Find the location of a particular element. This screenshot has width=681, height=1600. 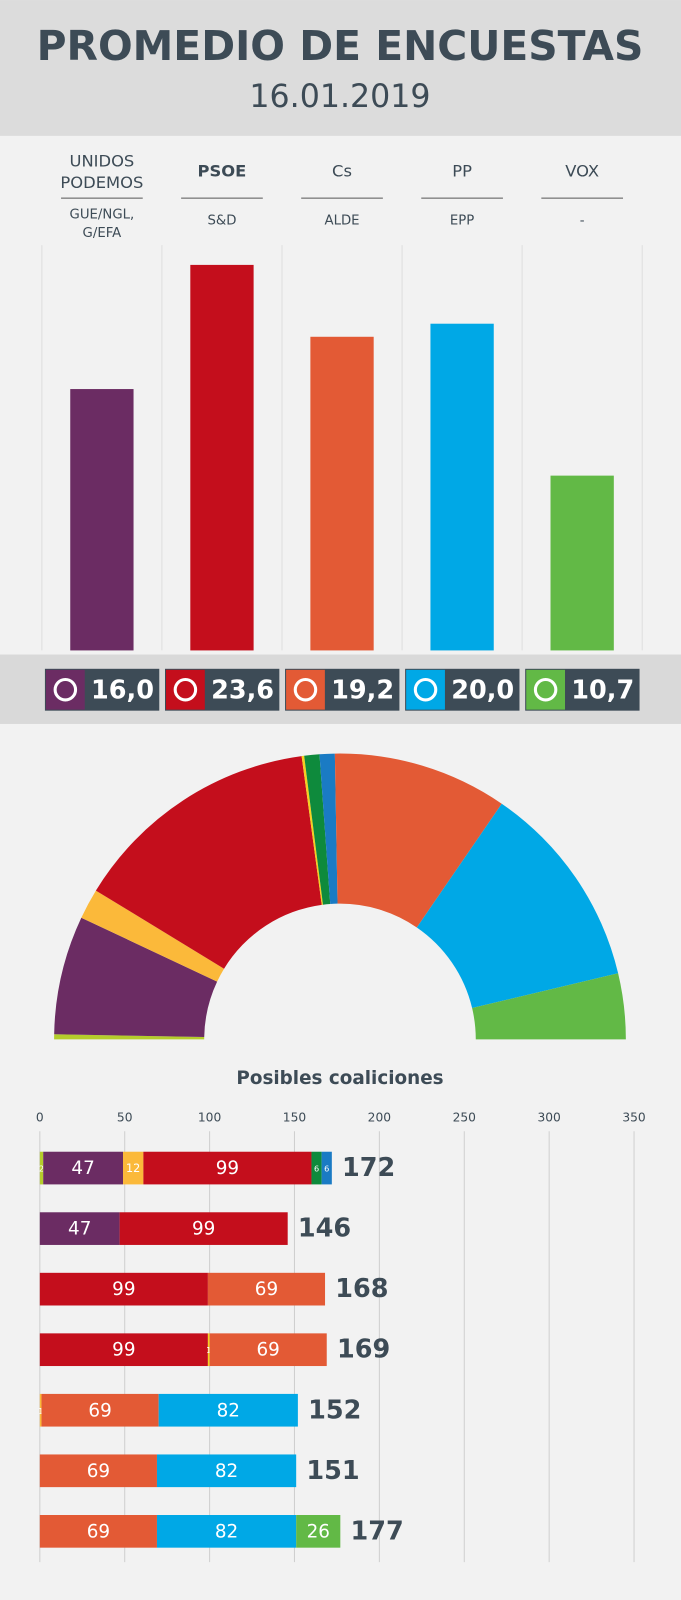

value-label: 20,0 is located at coordinates (482, 690).